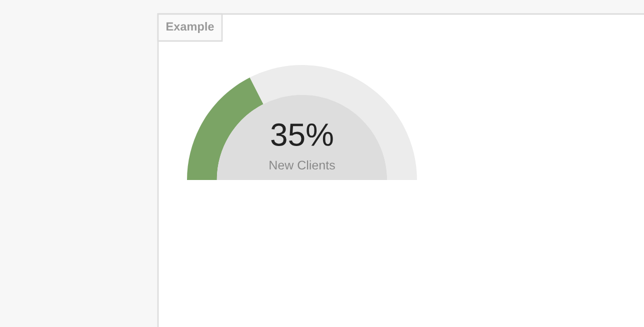 Image resolution: width=644 pixels, height=327 pixels. Describe the element at coordinates (302, 134) in the screenshot. I see `text: 35%` at that location.